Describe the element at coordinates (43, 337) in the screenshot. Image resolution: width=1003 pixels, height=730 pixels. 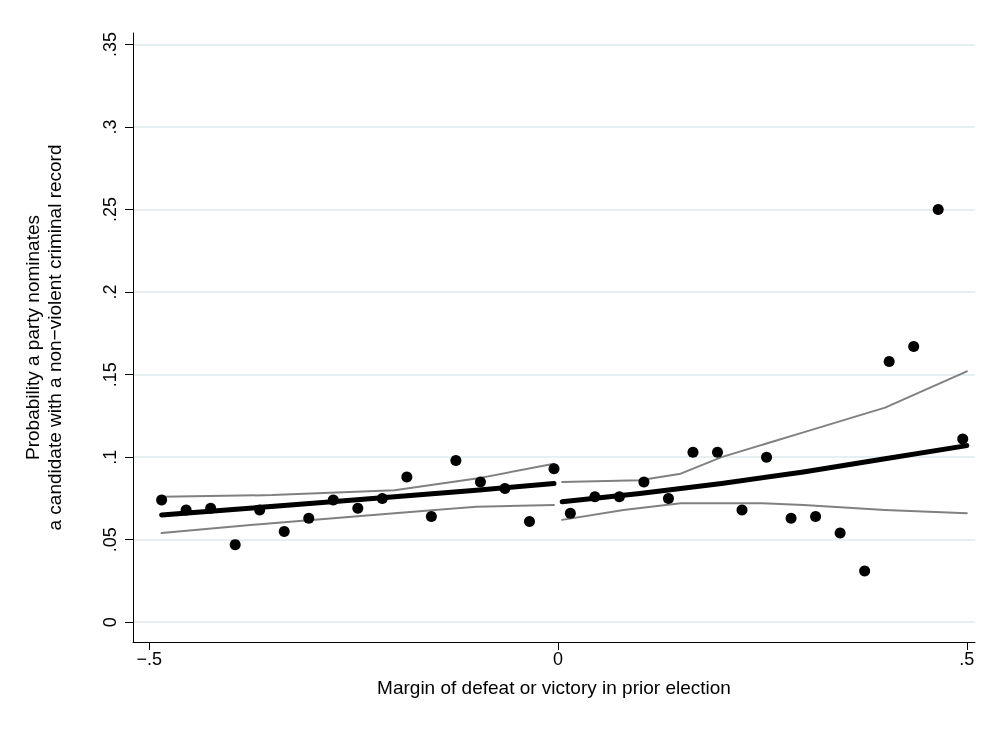
I see `y-axis-title: Probability a party nominates a candidate with a non−violent criminal record` at that location.